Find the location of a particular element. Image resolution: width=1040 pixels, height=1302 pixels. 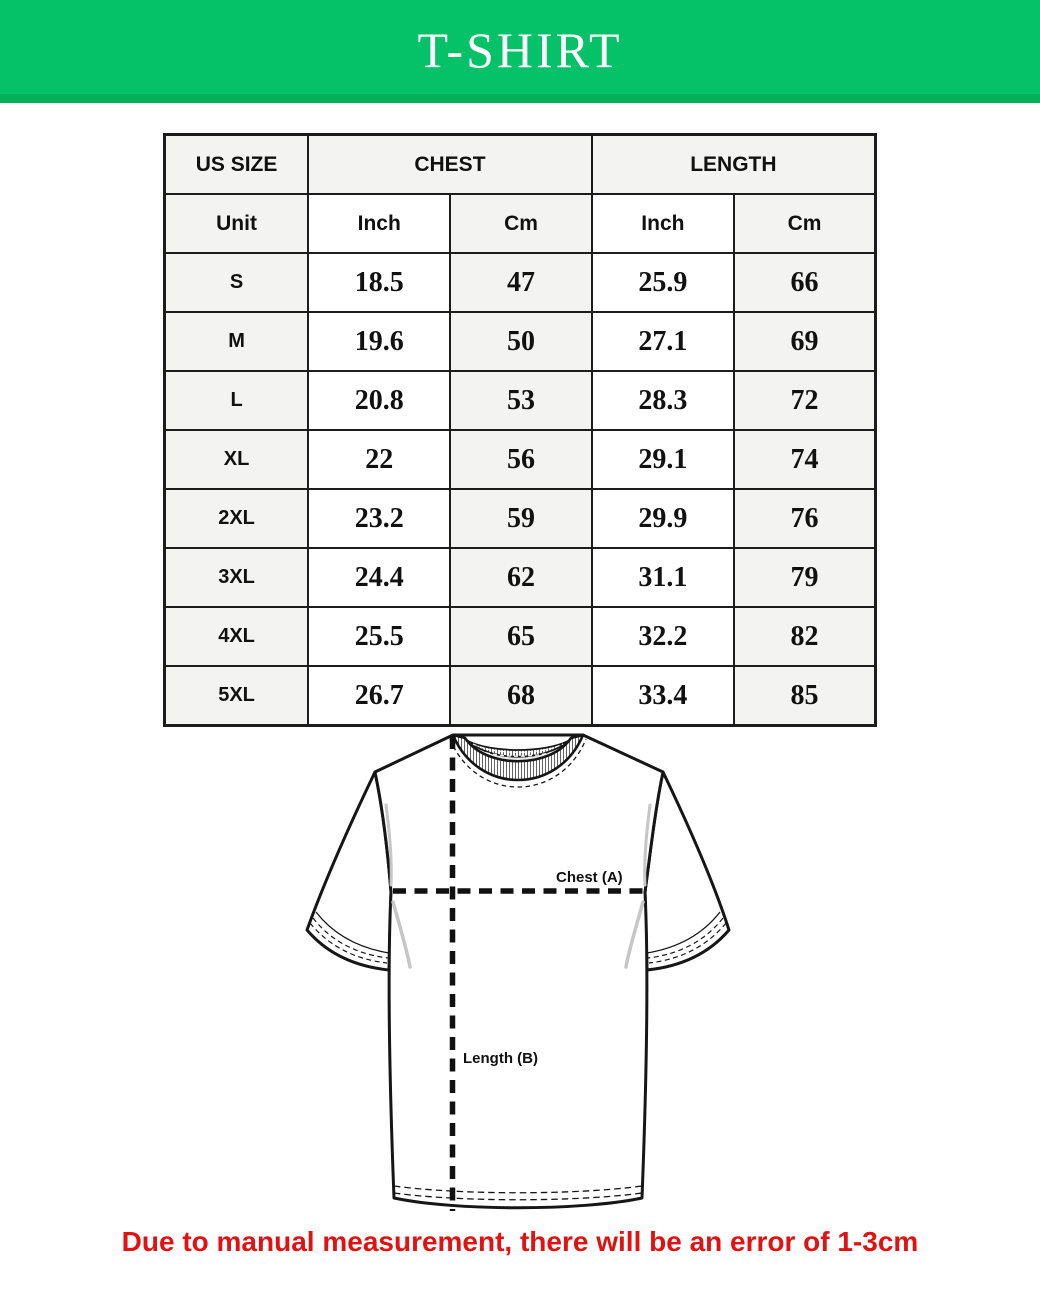

table-row: 3XL 24.4 62 31.1 79 is located at coordinates (520, 577).